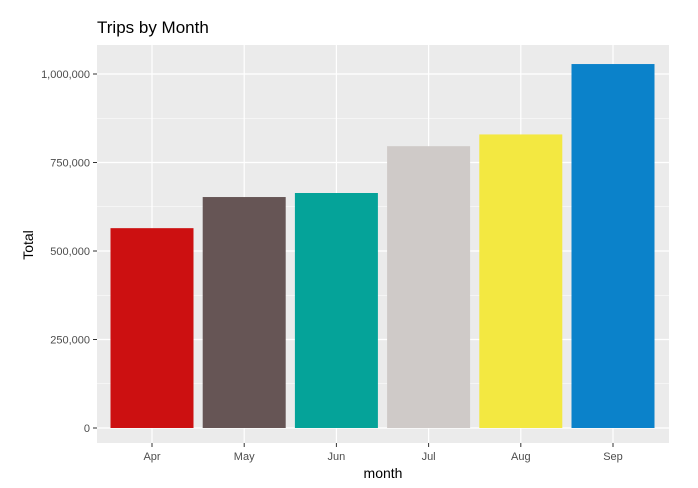 The image size is (698, 488). What do you see at coordinates (429, 457) in the screenshot?
I see `x-tick-label: Jul` at bounding box center [429, 457].